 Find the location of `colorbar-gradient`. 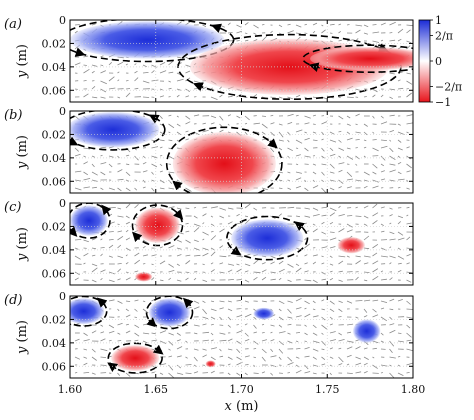

colorbar-gradient is located at coordinates (424, 61).